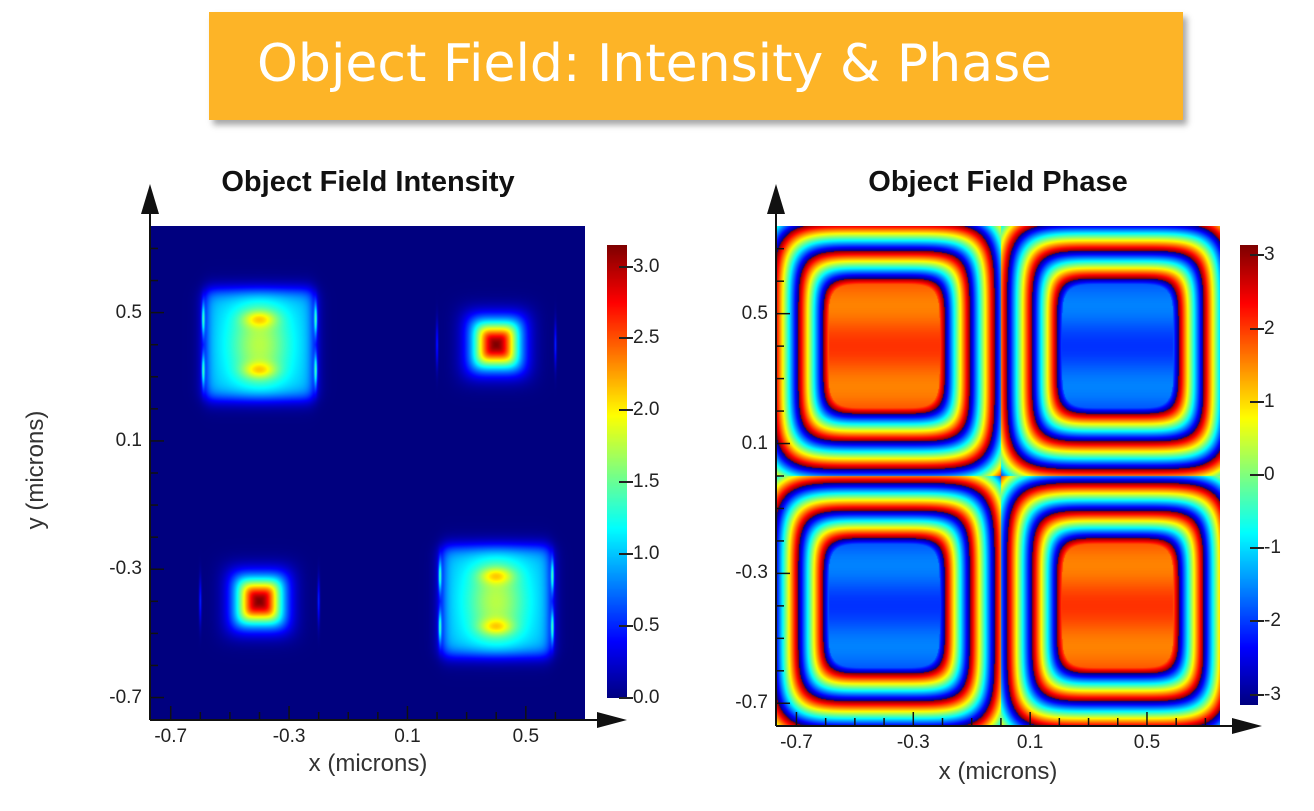 The image size is (1314, 811). What do you see at coordinates (368, 763) in the screenshot?
I see `intensity-x-axis-label: x (microns)` at bounding box center [368, 763].